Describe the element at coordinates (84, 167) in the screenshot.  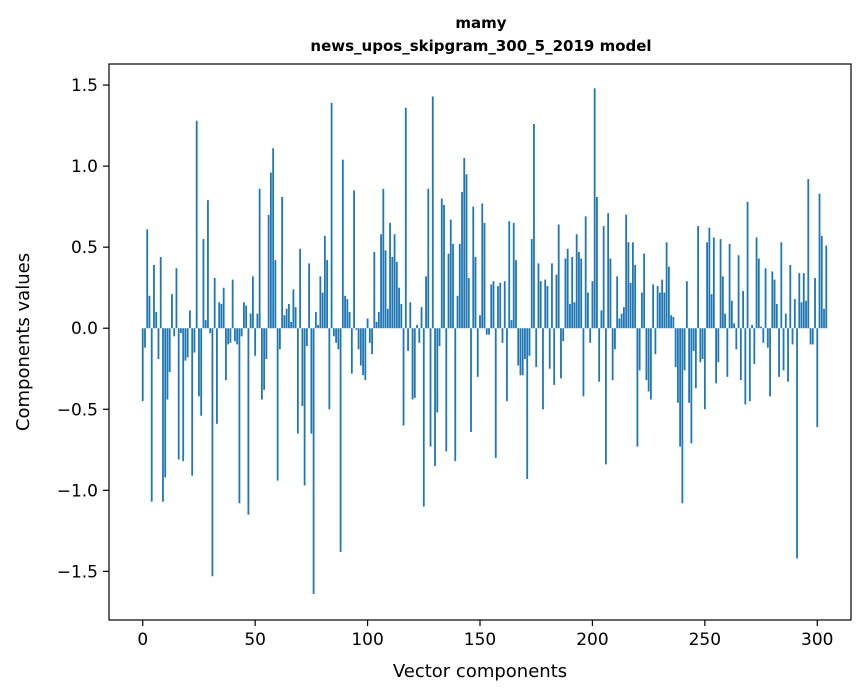
I see `y-tick-label: 1.0` at that location.